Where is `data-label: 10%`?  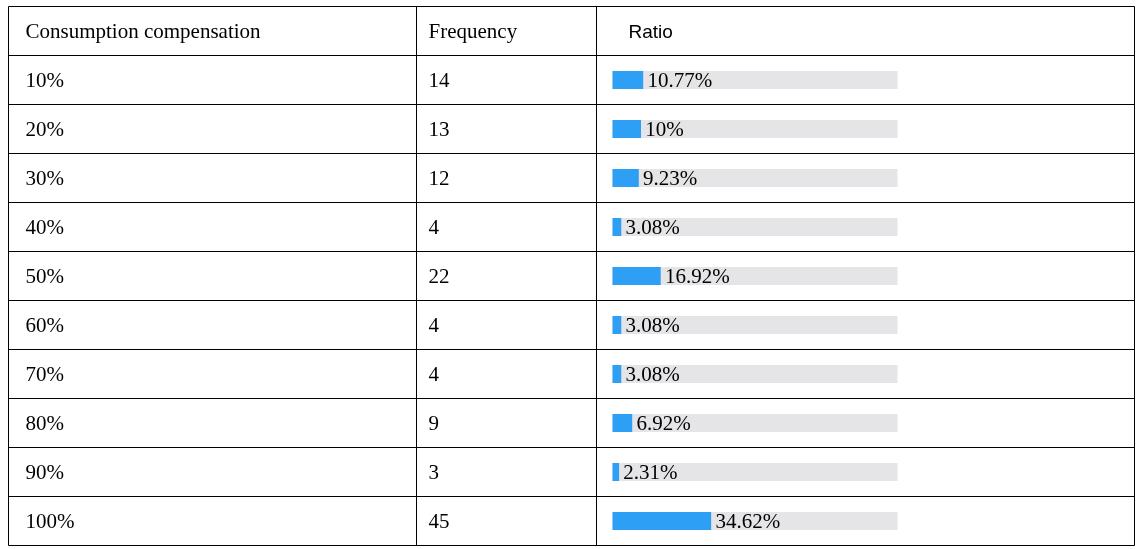
data-label: 10% is located at coordinates (664, 129).